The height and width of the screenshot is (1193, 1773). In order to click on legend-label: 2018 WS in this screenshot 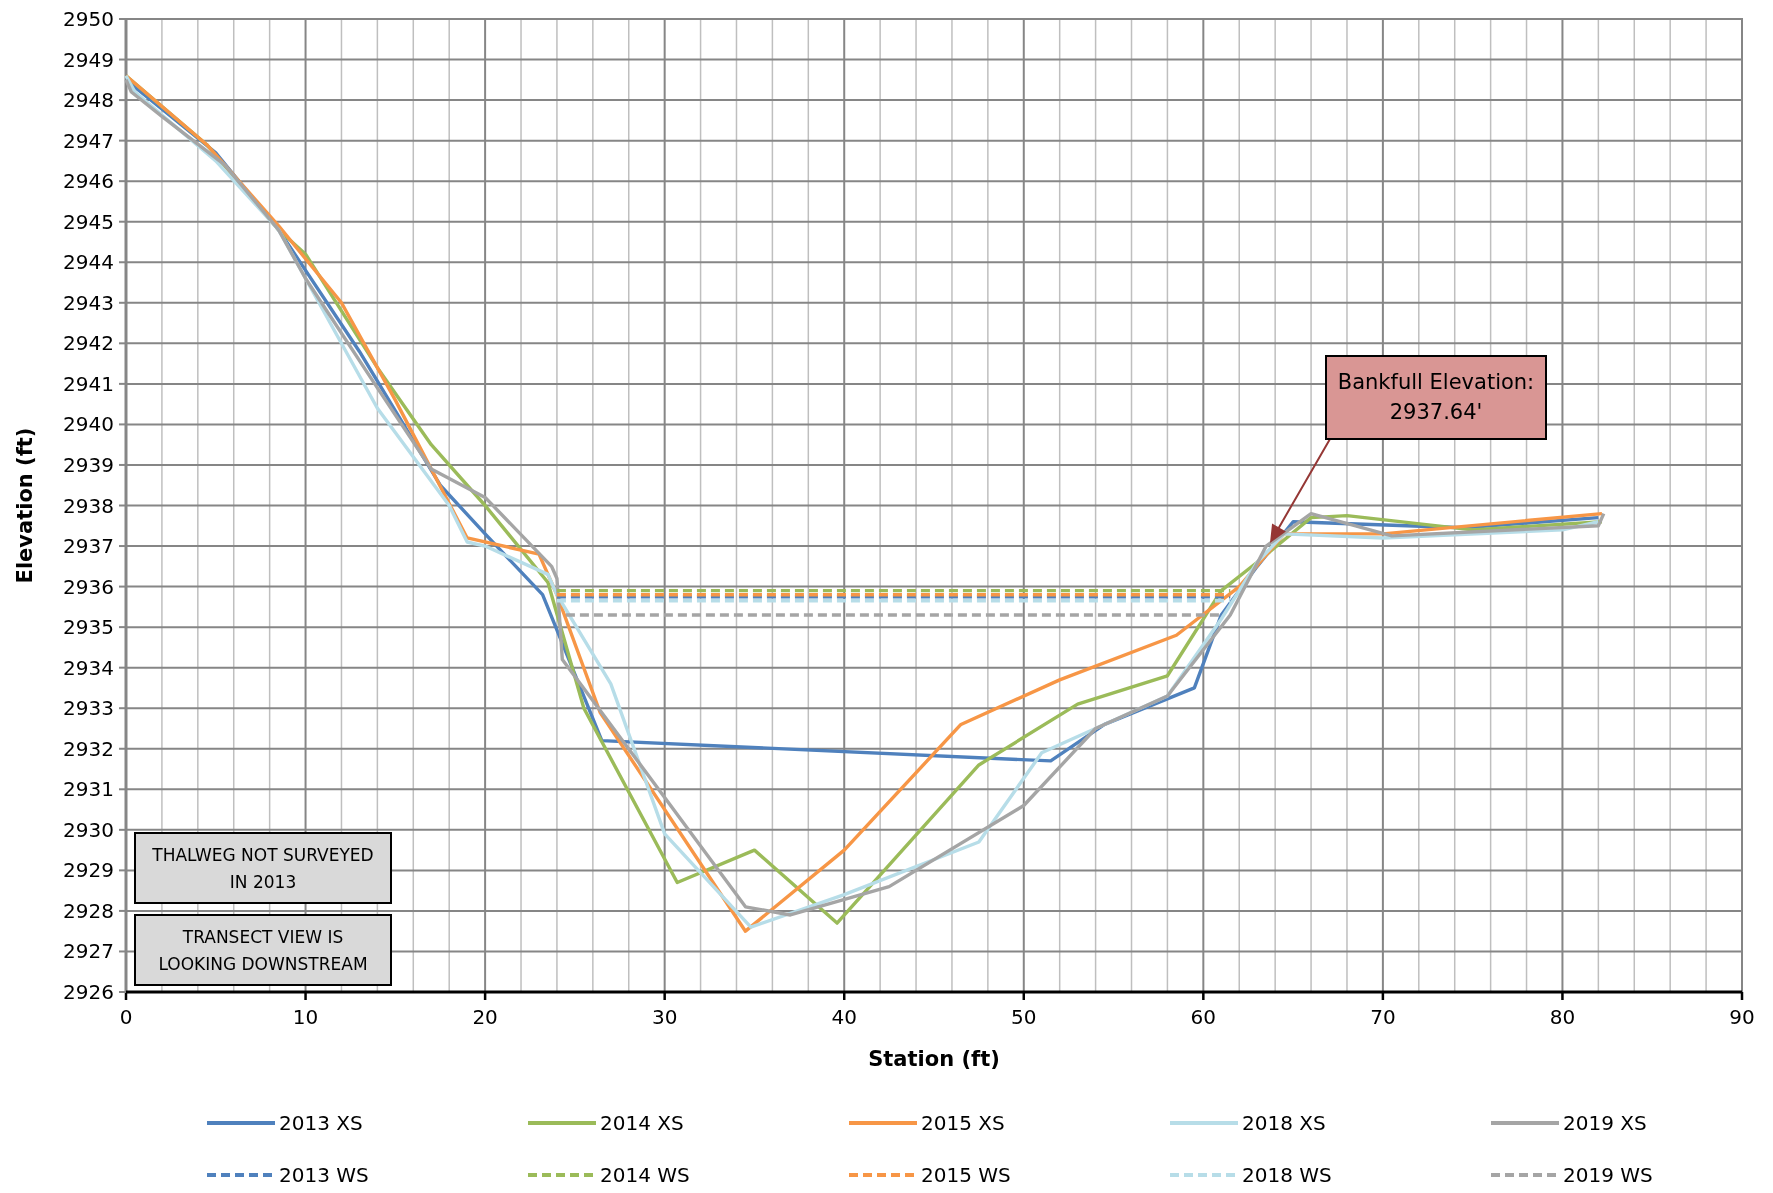, I will do `click(1287, 1175)`.